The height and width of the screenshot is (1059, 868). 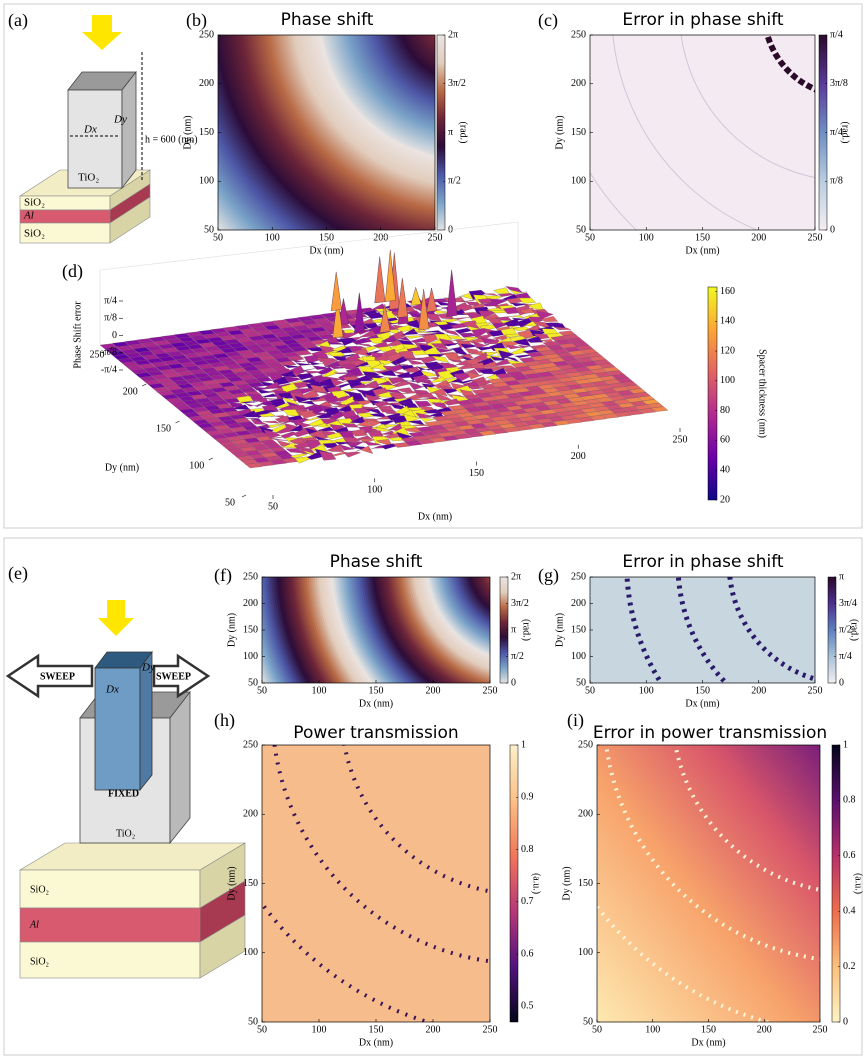 I want to click on panel-label: (e), so click(x=18, y=573).